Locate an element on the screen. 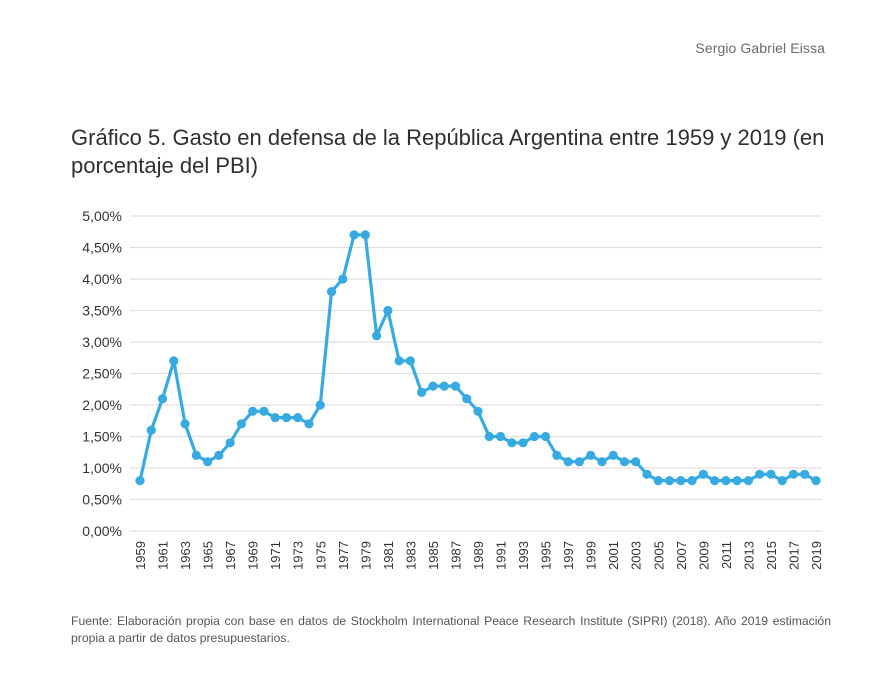 The image size is (886, 683). author-name: Sergio Gabriel Eissa is located at coordinates (760, 48).